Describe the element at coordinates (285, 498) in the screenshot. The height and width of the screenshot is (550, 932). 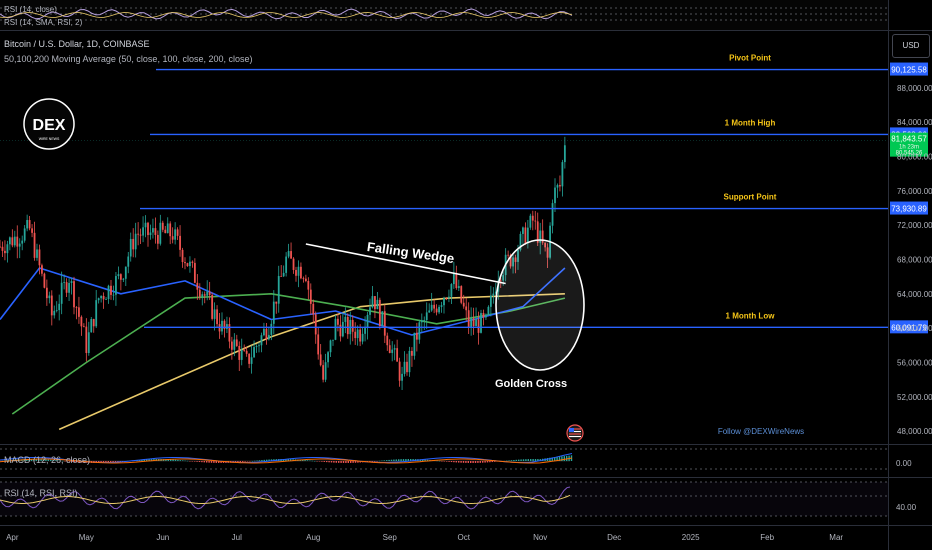
I see `rsi-line` at that location.